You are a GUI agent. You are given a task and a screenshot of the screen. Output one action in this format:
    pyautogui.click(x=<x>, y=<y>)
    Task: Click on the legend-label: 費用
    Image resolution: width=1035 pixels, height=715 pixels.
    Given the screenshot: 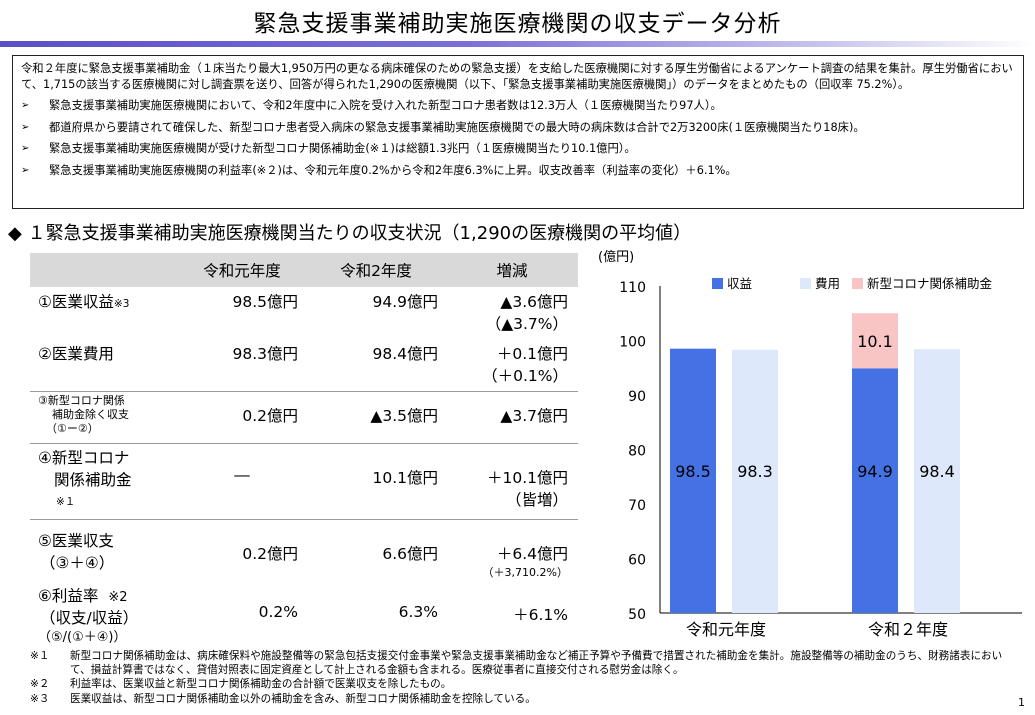 What is the action you would take?
    pyautogui.click(x=827, y=283)
    